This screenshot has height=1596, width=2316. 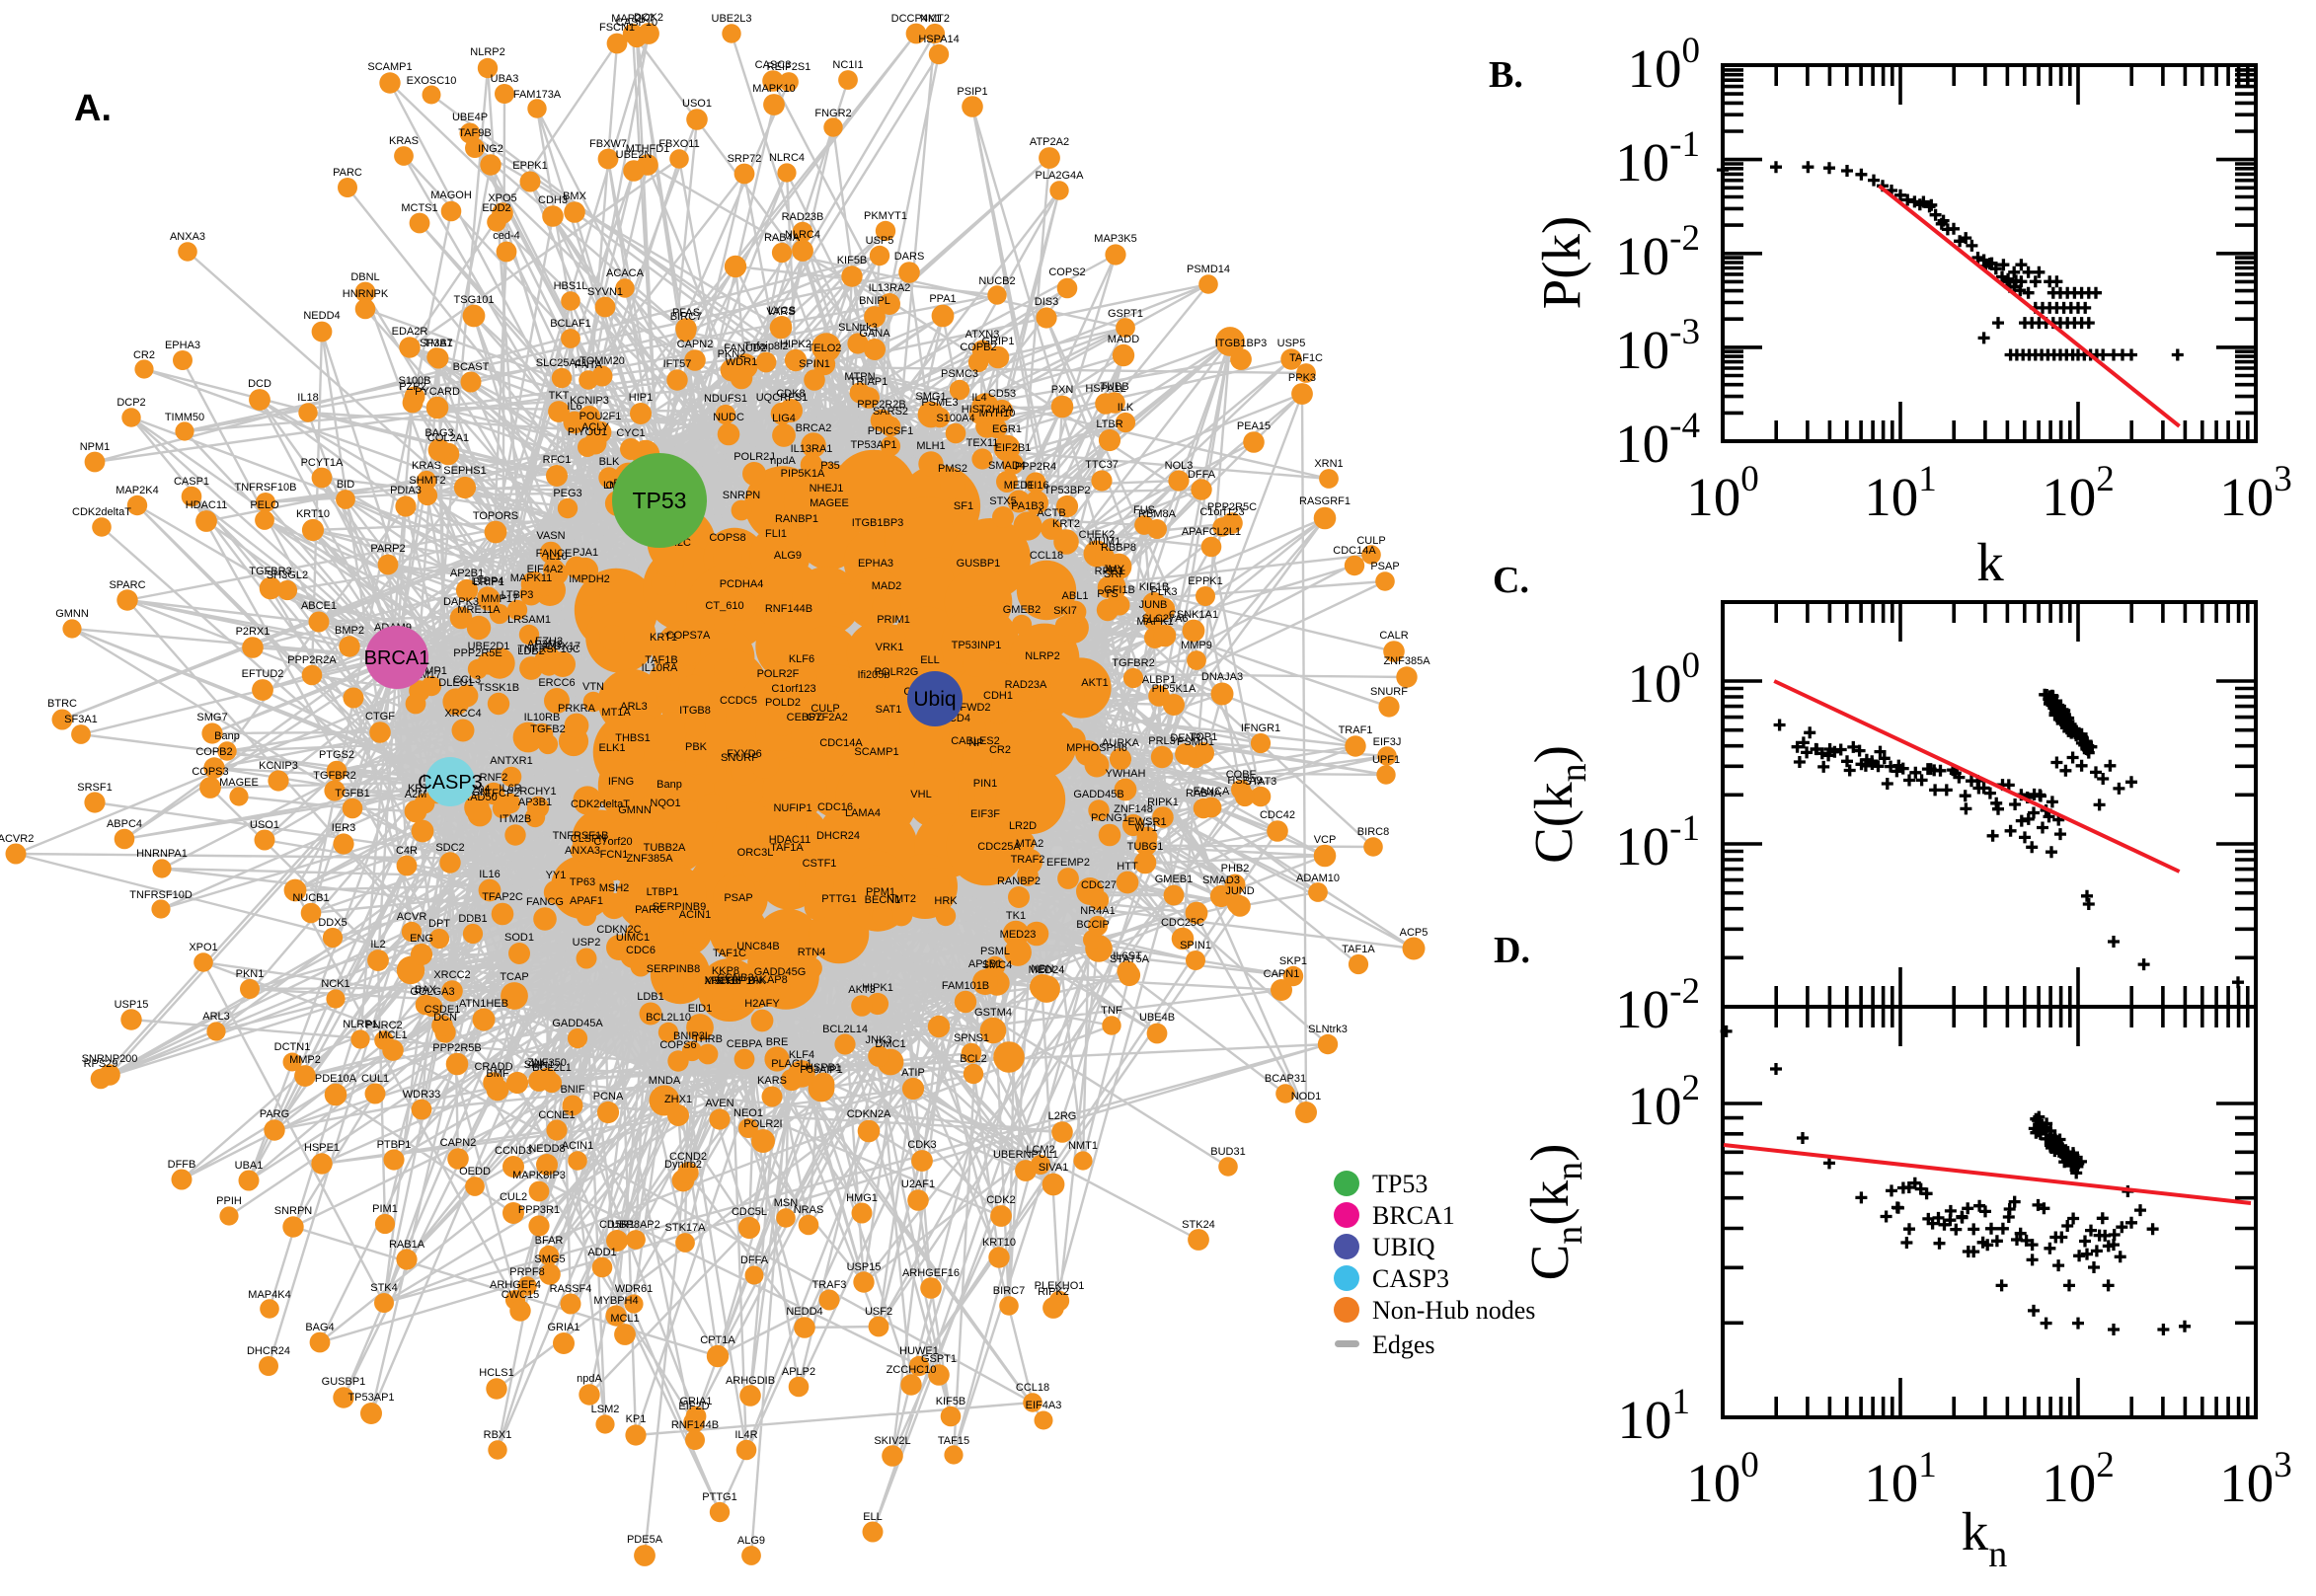 What do you see at coordinates (1386, 760) in the screenshot?
I see `svg-text: UPF1` at bounding box center [1386, 760].